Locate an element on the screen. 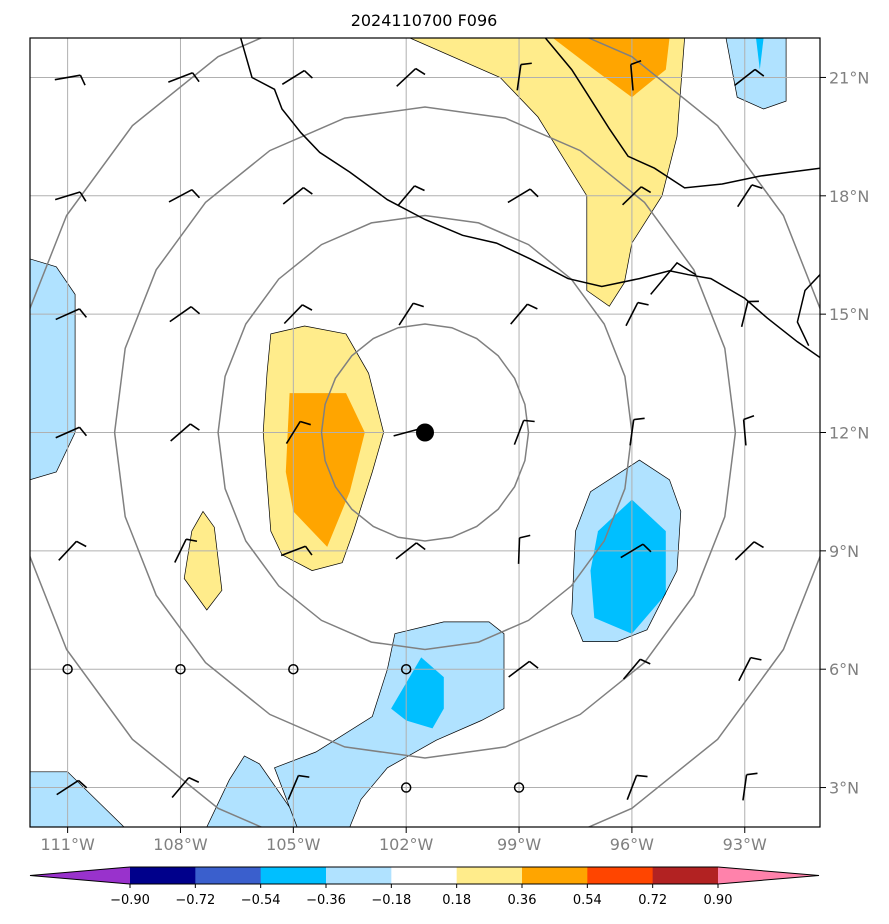 This screenshot has width=889, height=924. longitude-tick-labels: 111°W 108°W 105°W 102°W 99°W 96°W 93°W is located at coordinates (403, 840).